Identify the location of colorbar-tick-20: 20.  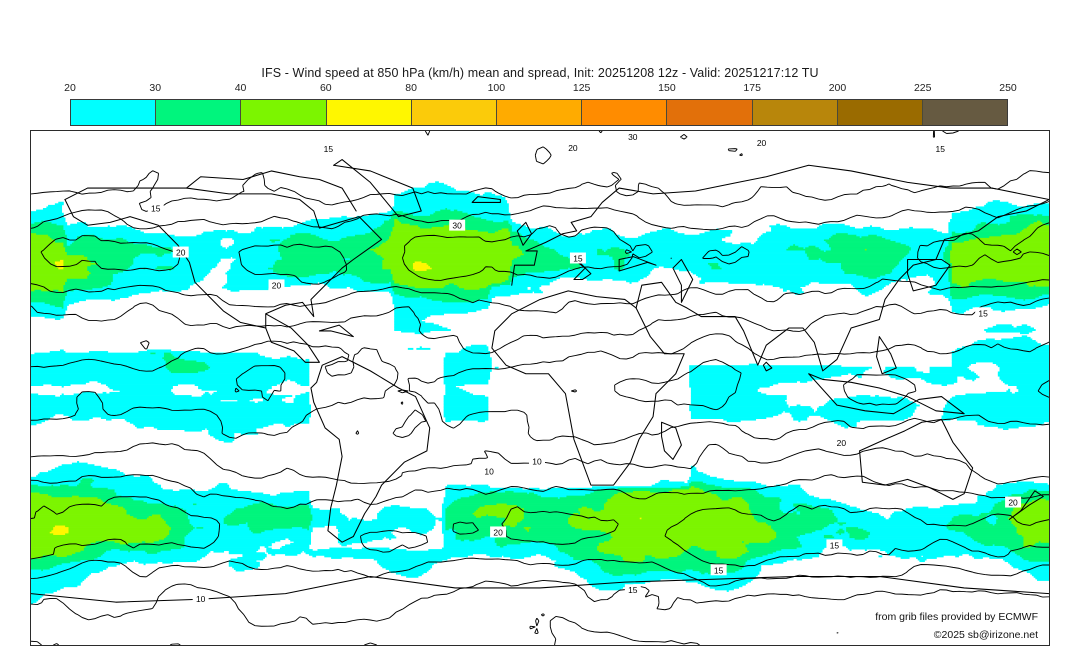
(70, 88).